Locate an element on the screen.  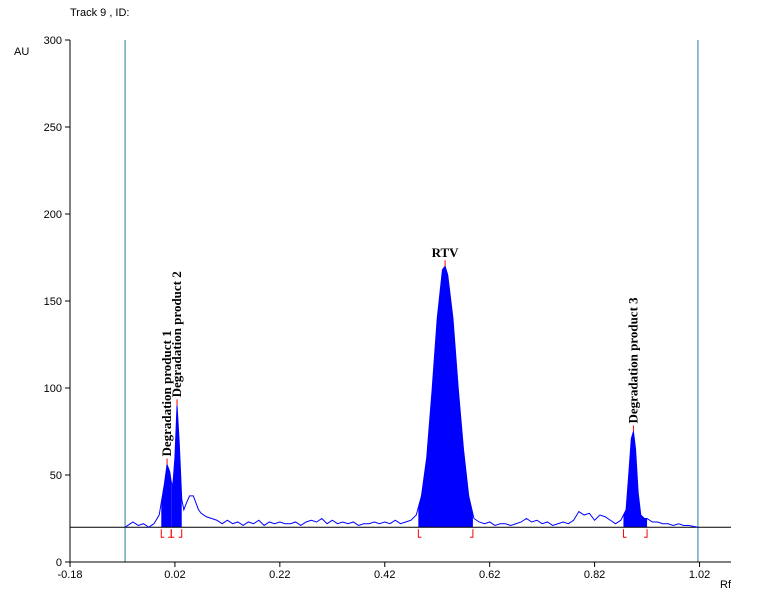
y-tick-label: 250 is located at coordinates (53, 128).